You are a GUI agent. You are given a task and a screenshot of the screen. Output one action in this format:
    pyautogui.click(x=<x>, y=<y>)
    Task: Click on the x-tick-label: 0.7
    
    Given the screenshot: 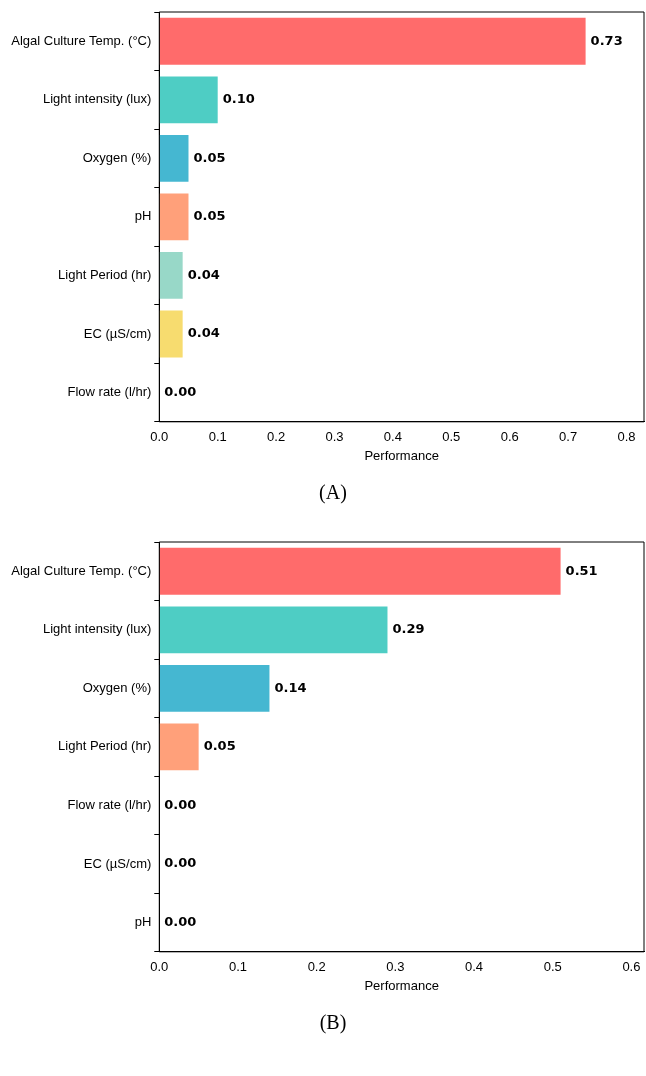 What is the action you would take?
    pyautogui.click(x=568, y=437)
    